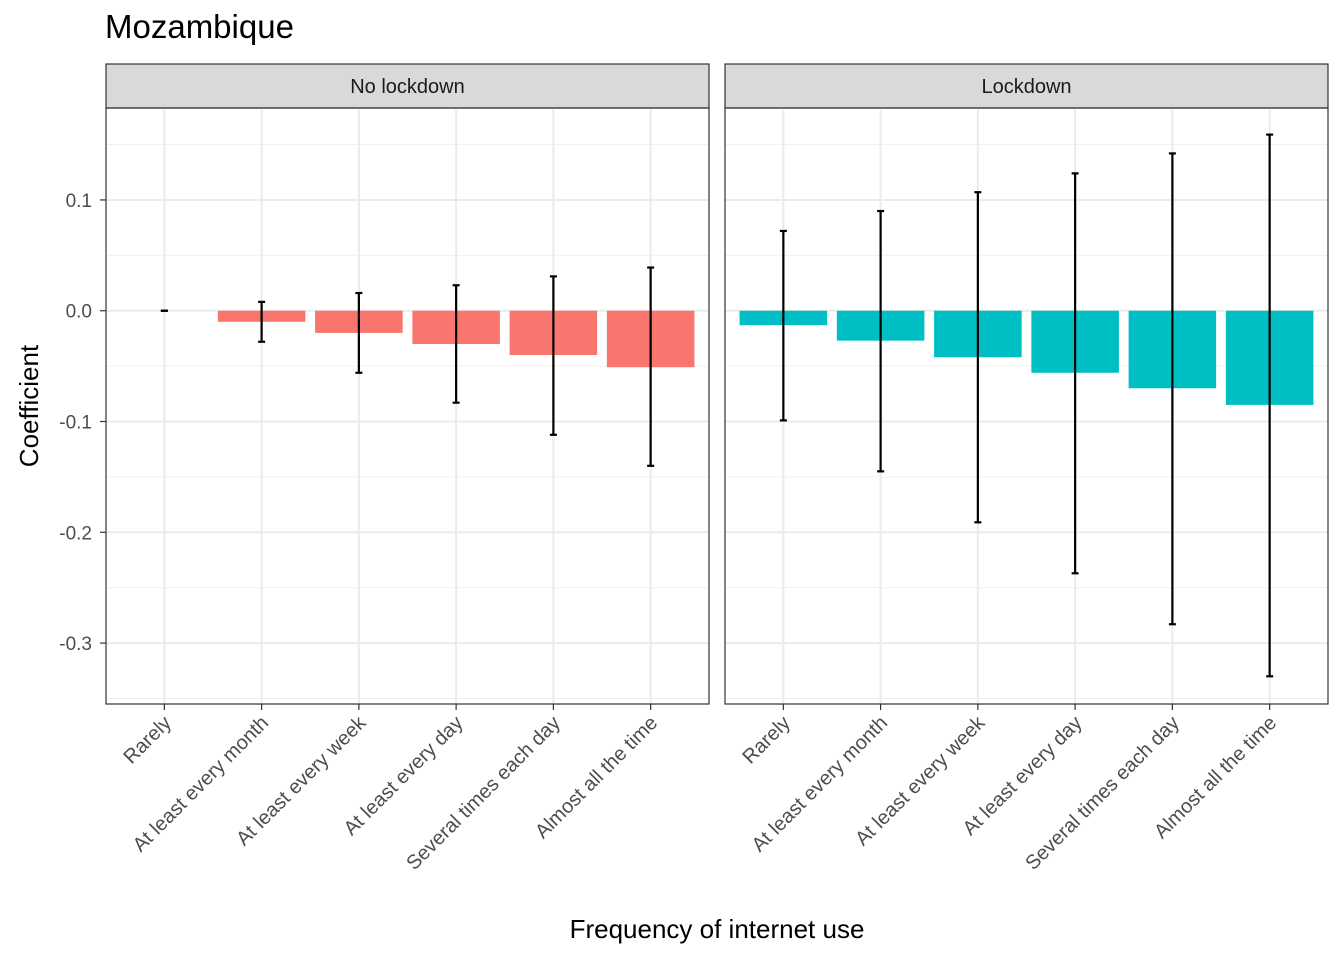  What do you see at coordinates (75, 644) in the screenshot?
I see `y-tick-label: -0.3` at bounding box center [75, 644].